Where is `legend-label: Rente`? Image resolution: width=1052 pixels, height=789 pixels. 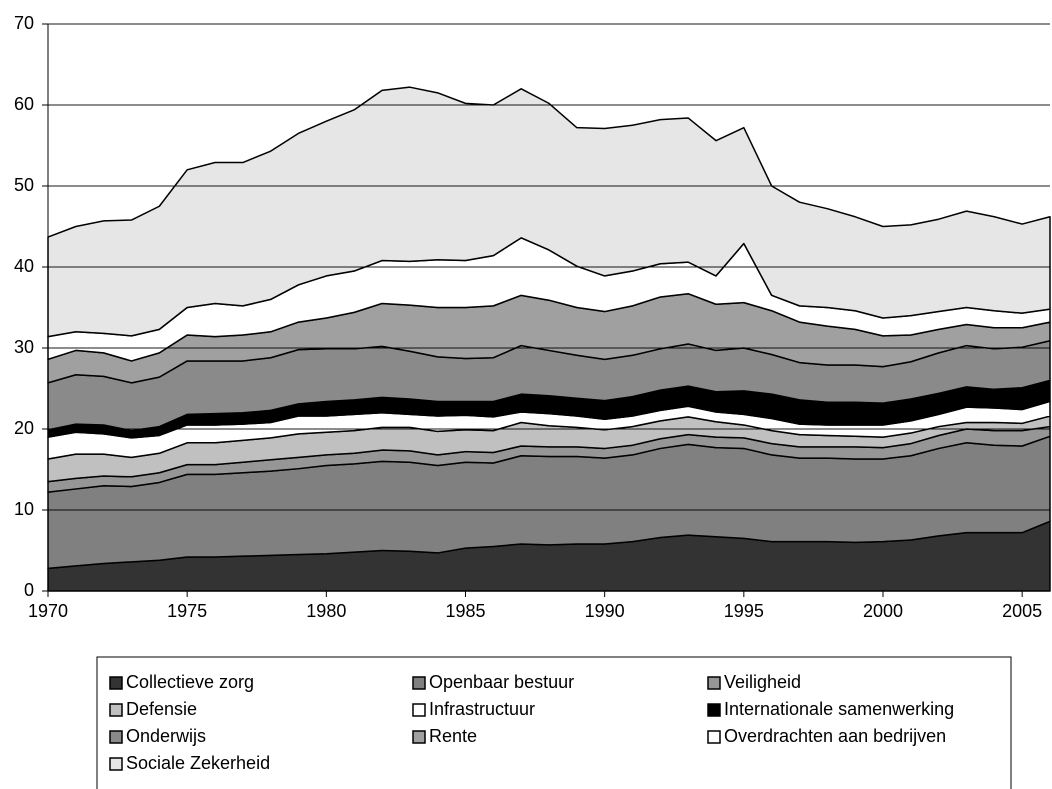 legend-label: Rente is located at coordinates (453, 736).